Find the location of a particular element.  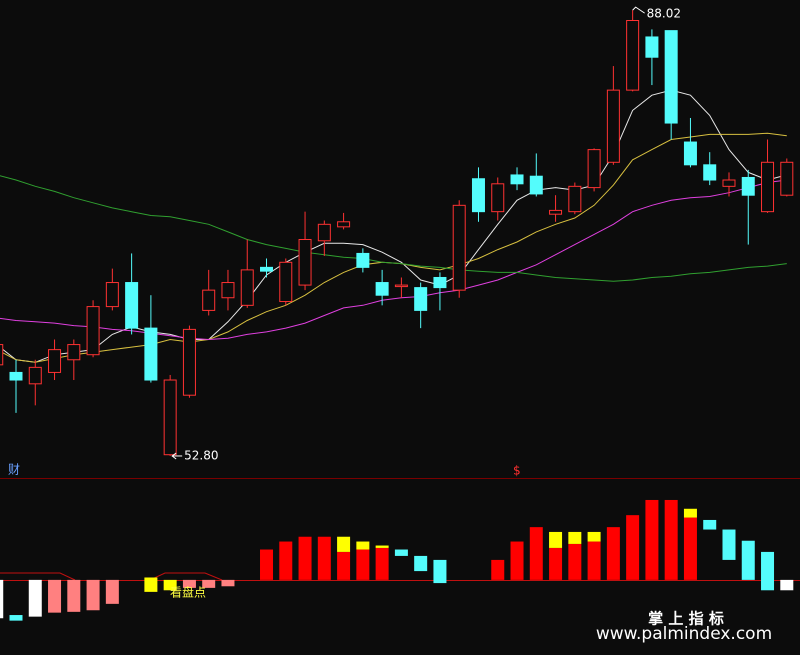

label-arrow-head is located at coordinates (174, 456).